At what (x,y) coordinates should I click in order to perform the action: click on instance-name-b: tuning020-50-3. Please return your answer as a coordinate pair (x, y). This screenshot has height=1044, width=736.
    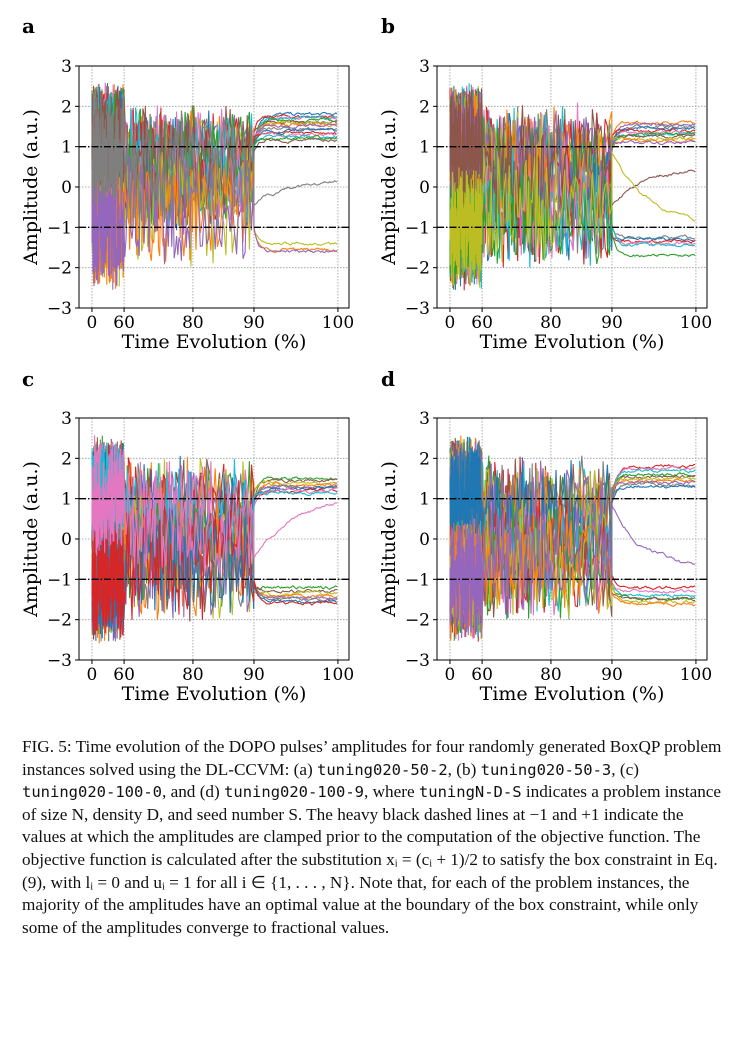
    Looking at the image, I should click on (546, 769).